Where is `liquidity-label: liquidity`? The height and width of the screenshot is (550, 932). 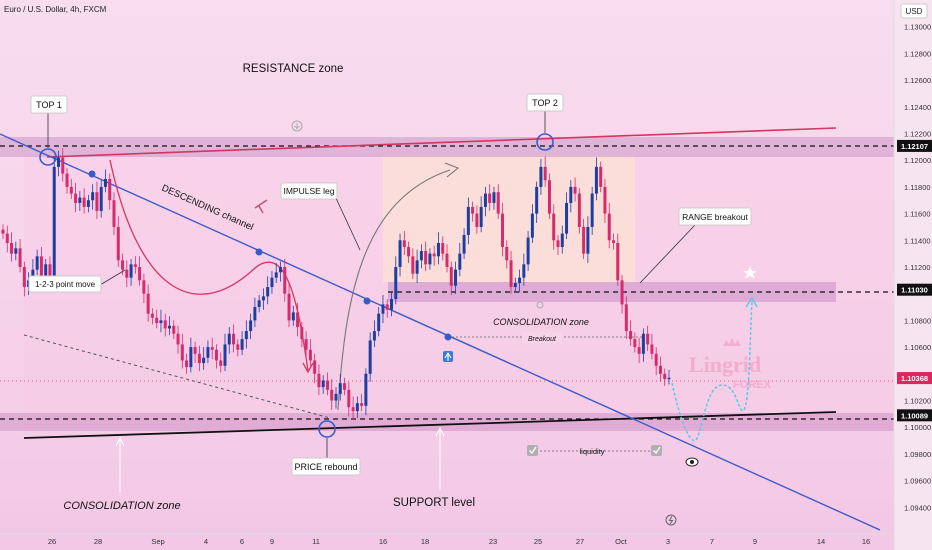 liquidity-label: liquidity is located at coordinates (591, 451).